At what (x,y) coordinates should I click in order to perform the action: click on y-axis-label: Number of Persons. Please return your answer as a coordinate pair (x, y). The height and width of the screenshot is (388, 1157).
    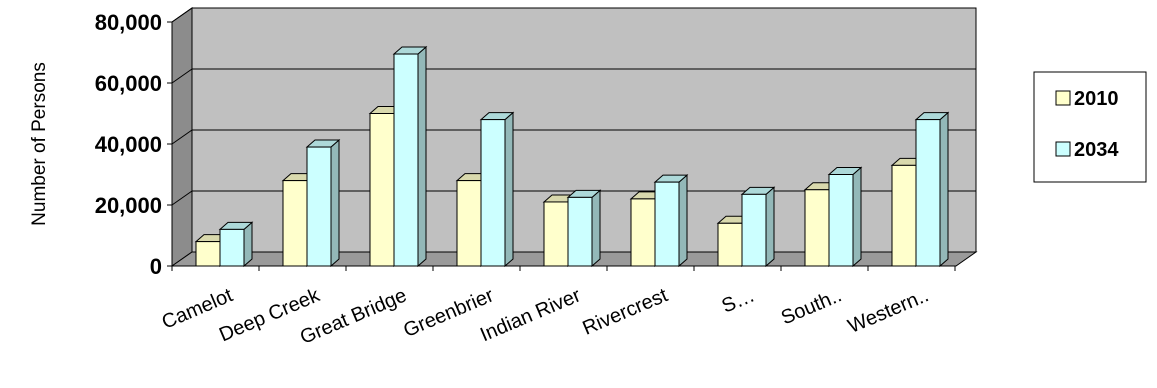
    Looking at the image, I should click on (39, 144).